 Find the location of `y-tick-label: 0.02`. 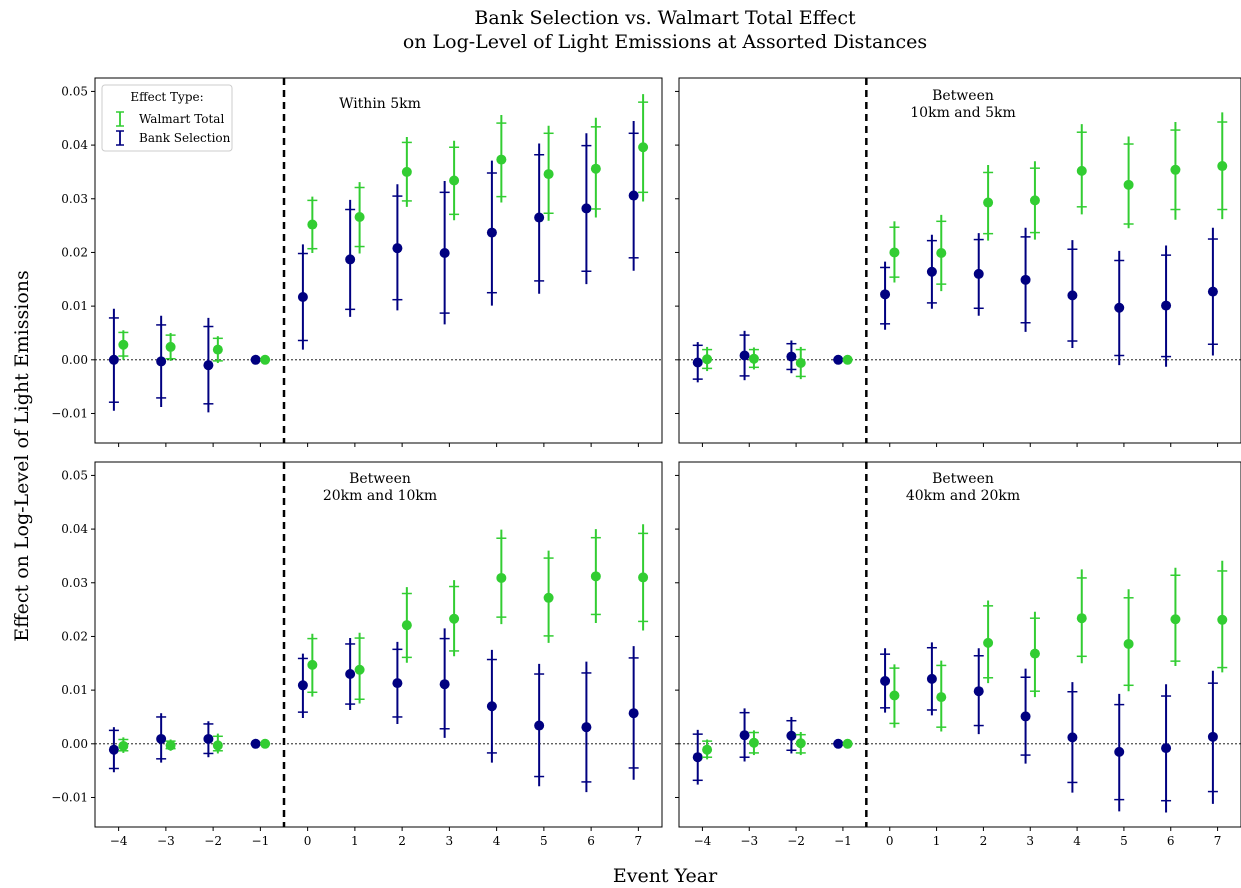

y-tick-label: 0.02 is located at coordinates (74, 252).